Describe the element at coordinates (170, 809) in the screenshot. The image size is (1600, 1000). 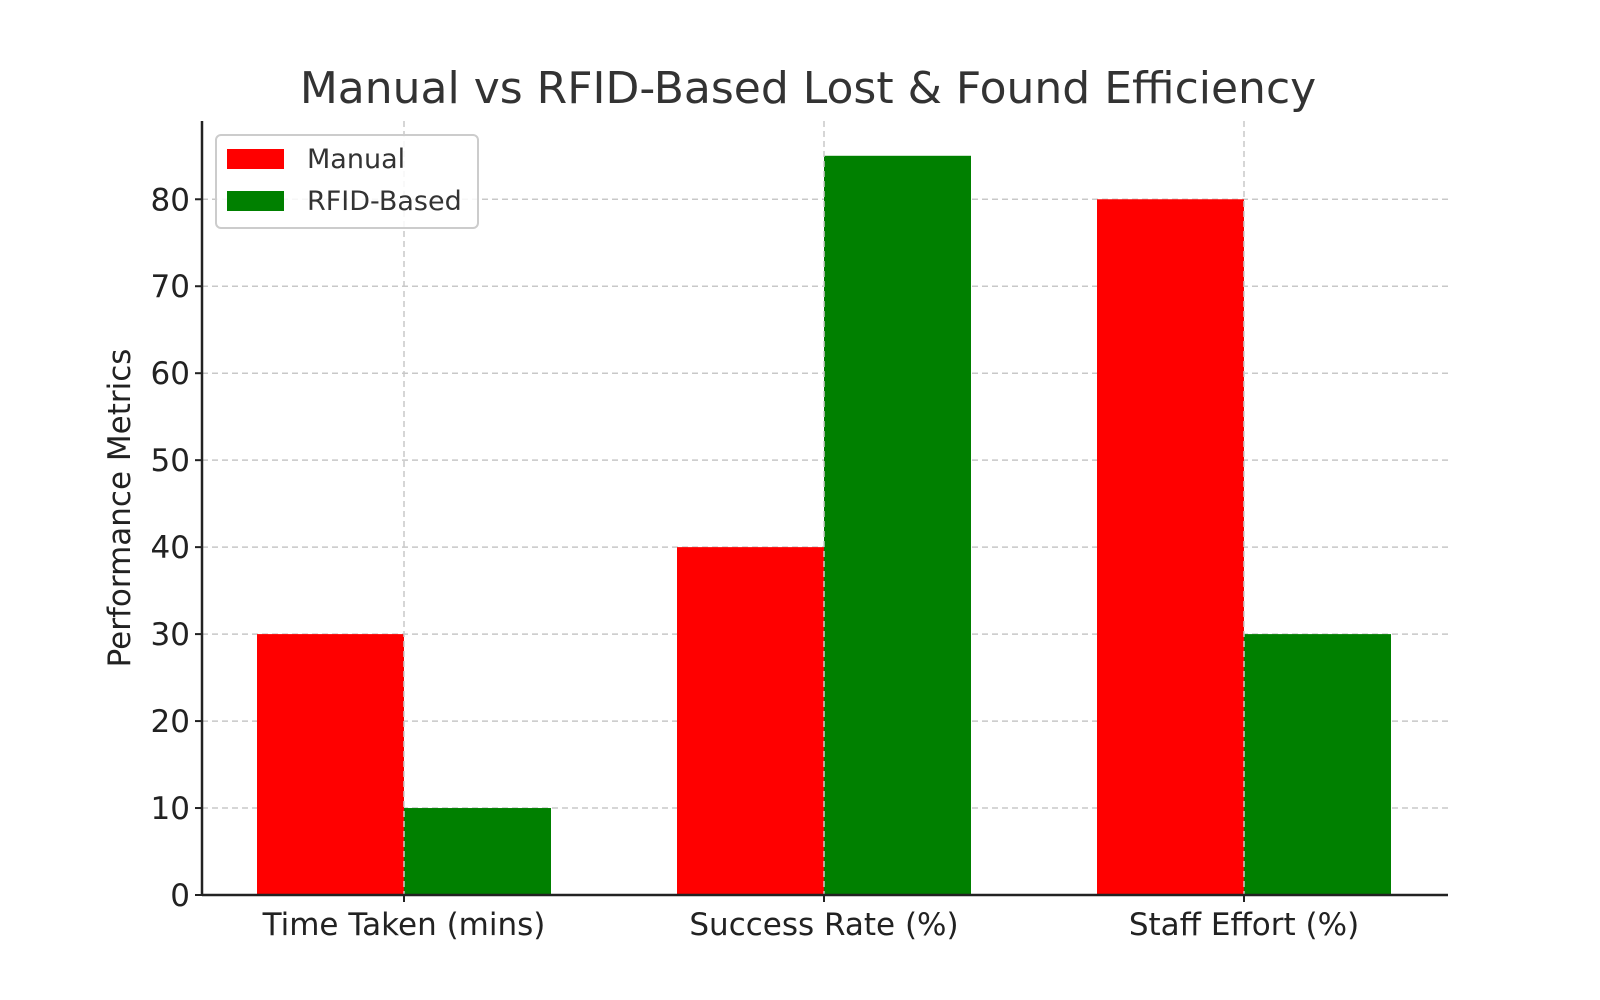
I see `y-tick-label: 10` at that location.